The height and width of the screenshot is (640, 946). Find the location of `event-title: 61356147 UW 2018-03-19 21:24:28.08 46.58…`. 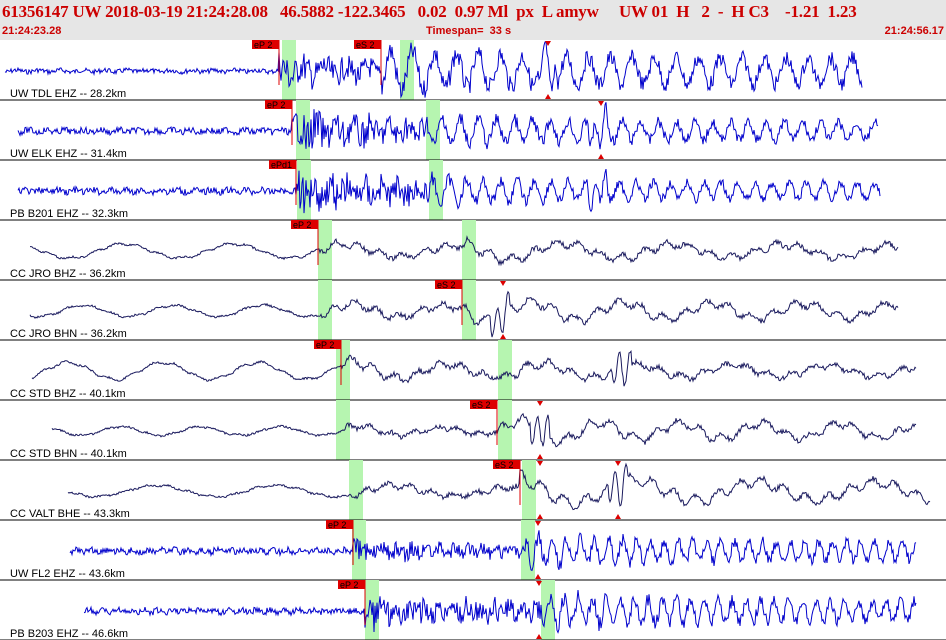

event-title: 61356147 UW 2018-03-19 21:24:28.08 46.58… is located at coordinates (429, 11).